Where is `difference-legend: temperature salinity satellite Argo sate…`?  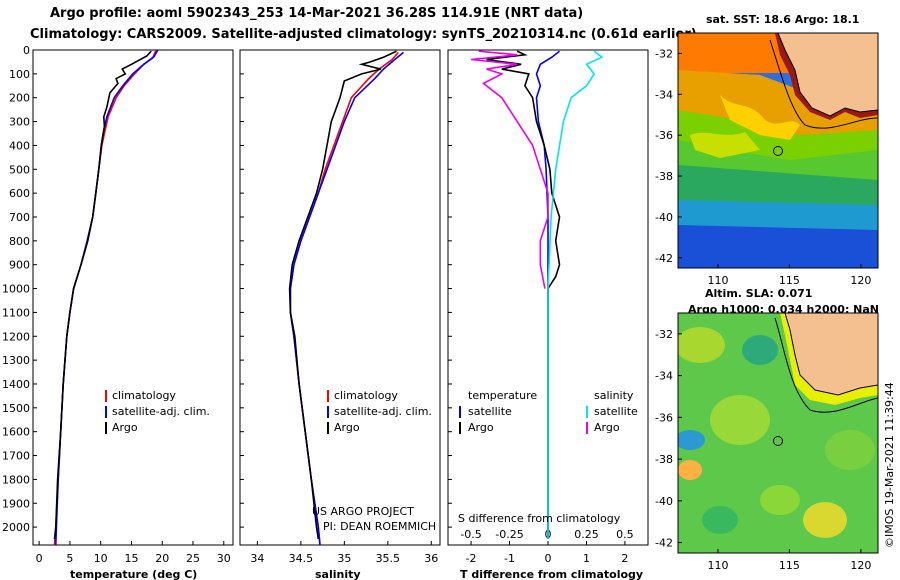
difference-legend: temperature salinity satellite Argo sate… is located at coordinates (548, 411).